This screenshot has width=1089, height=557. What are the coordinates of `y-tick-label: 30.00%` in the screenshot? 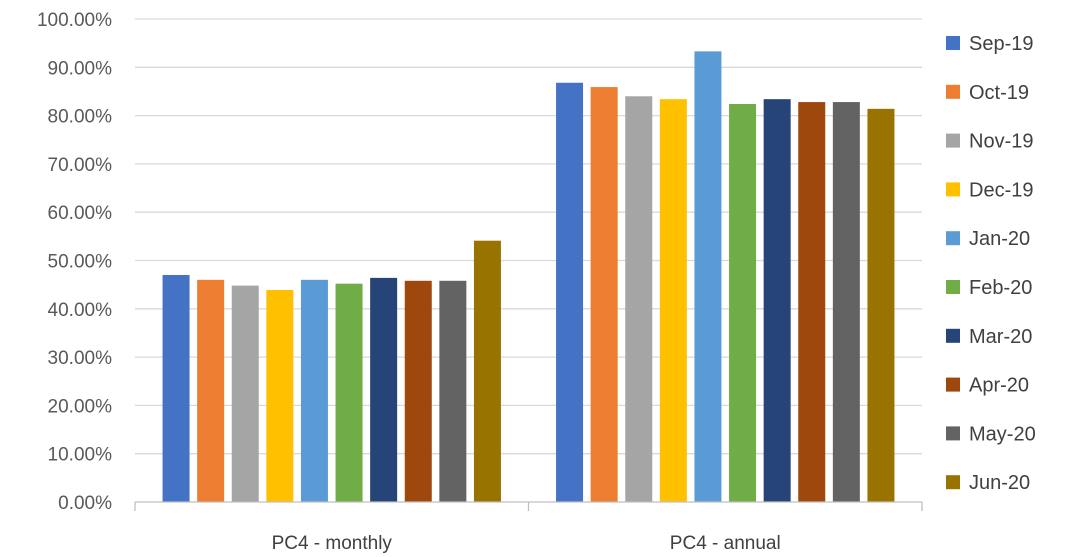 It's located at (80, 358).